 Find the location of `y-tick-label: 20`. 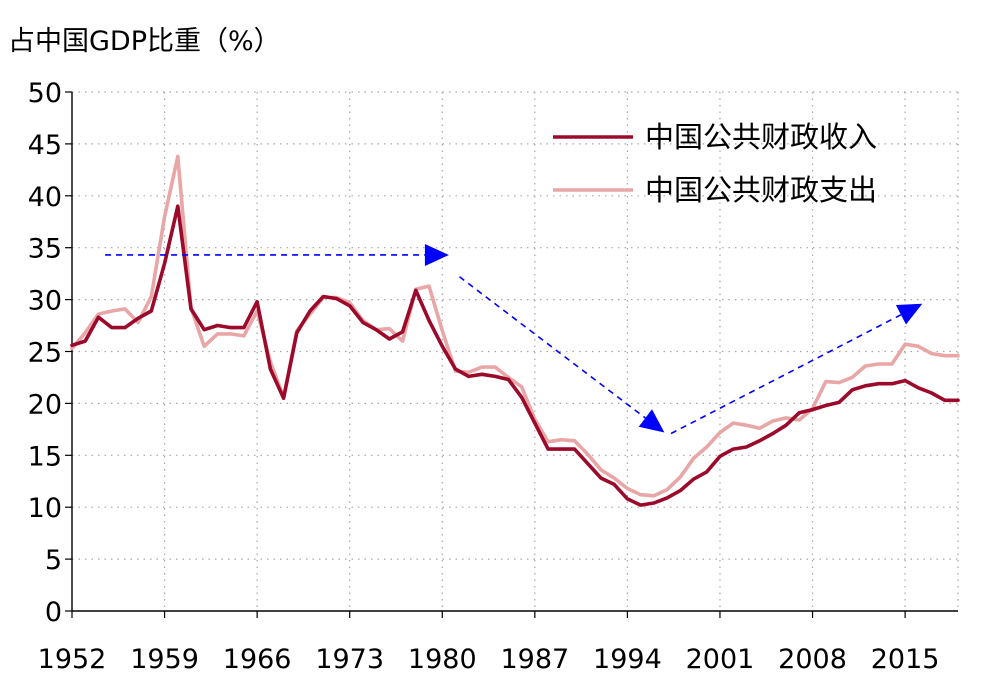

y-tick-label: 20 is located at coordinates (45, 404).